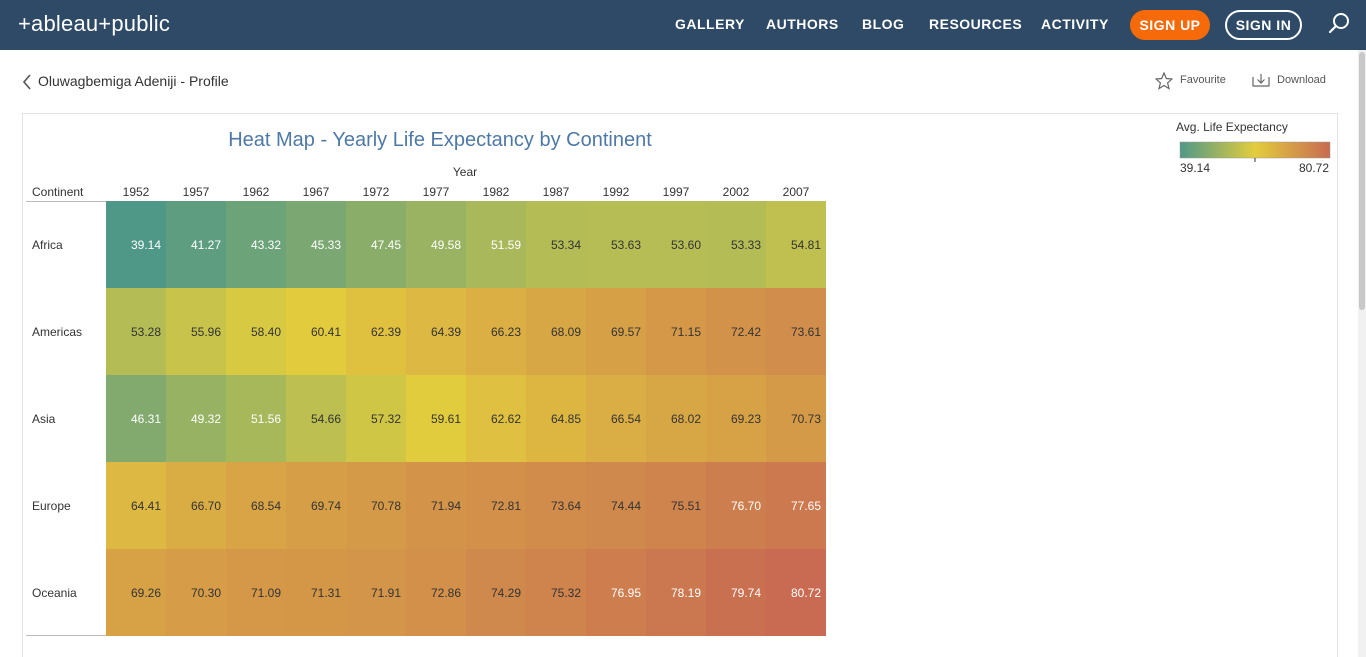 This screenshot has height=657, width=1366. What do you see at coordinates (465, 172) in the screenshot?
I see `x-axis-label: Year` at bounding box center [465, 172].